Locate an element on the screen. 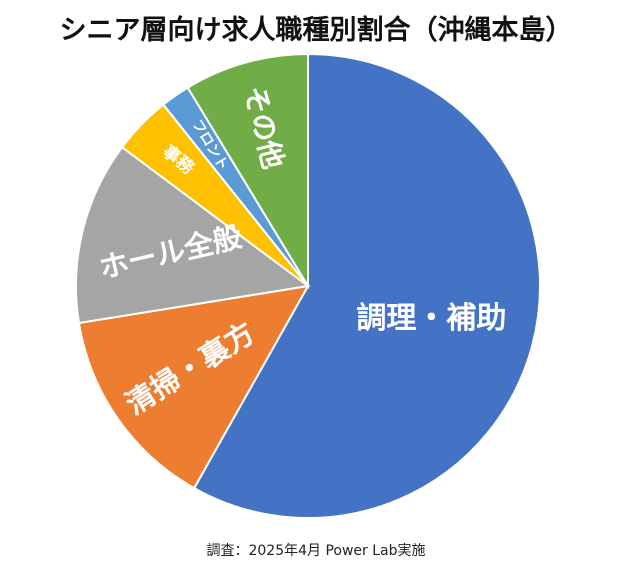 This screenshot has width=632, height=579. chart-title: シニア層向け求人職種別割合（沖縄本島） is located at coordinates (316, 30).